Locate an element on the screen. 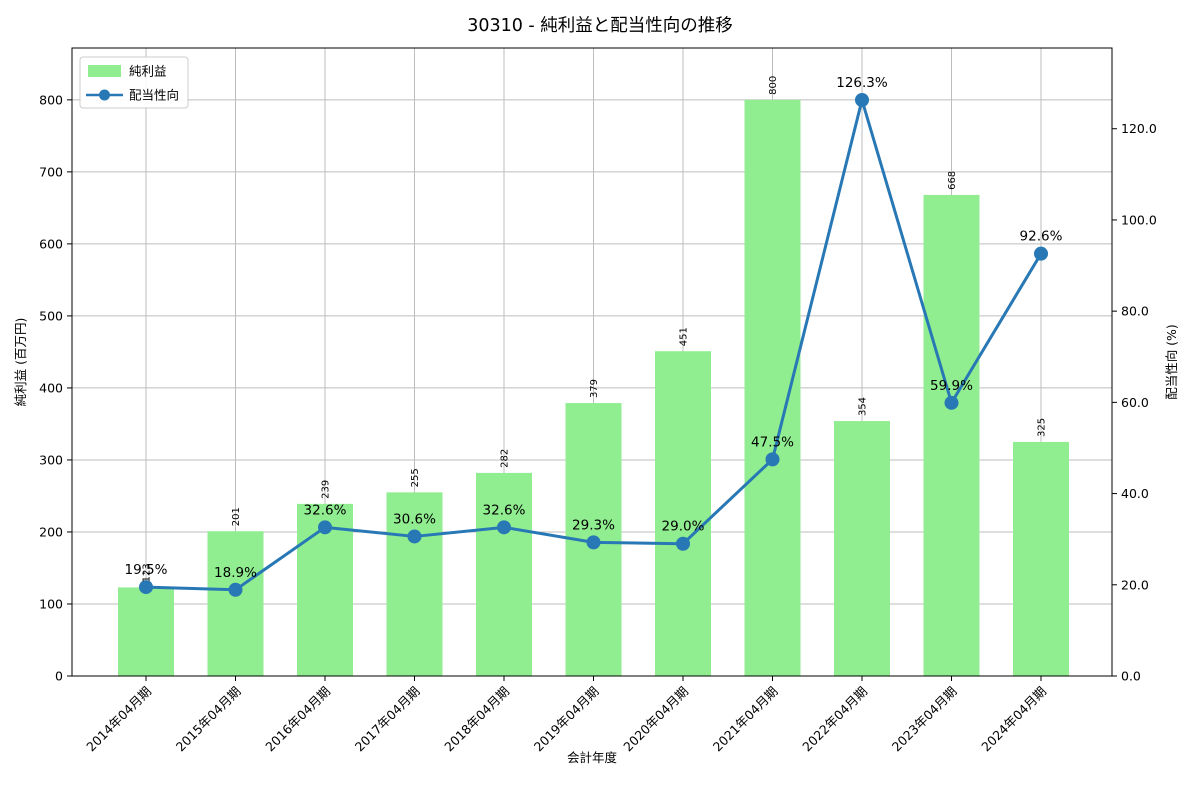 This screenshot has width=1200, height=800. bar-value-label: 239 is located at coordinates (326, 489).